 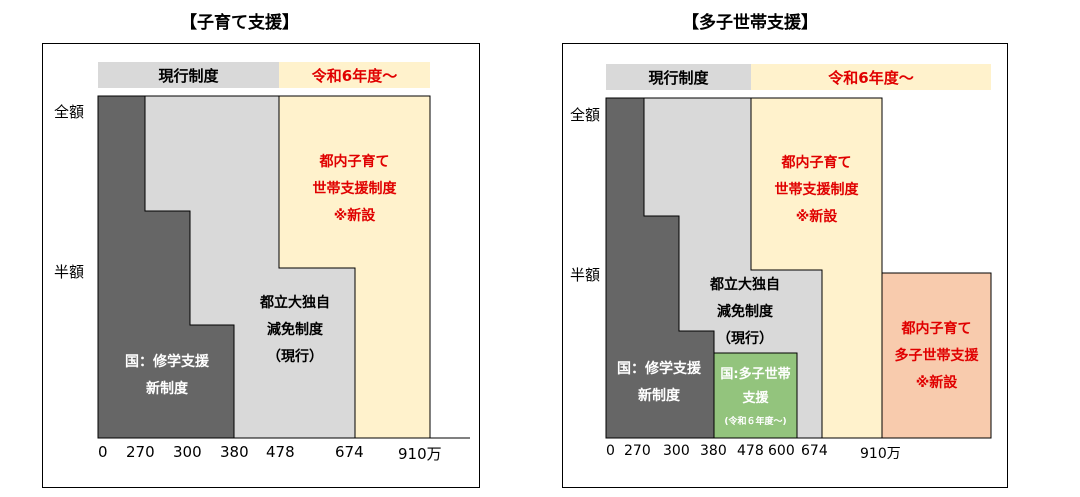 I want to click on right-tokyo-label-3: ※新設, so click(x=816, y=217).